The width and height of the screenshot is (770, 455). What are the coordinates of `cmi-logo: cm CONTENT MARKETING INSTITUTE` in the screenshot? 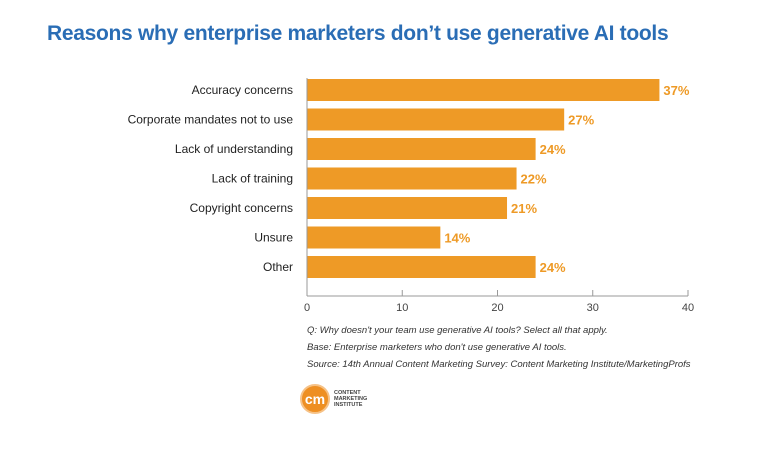 It's located at (333, 399).